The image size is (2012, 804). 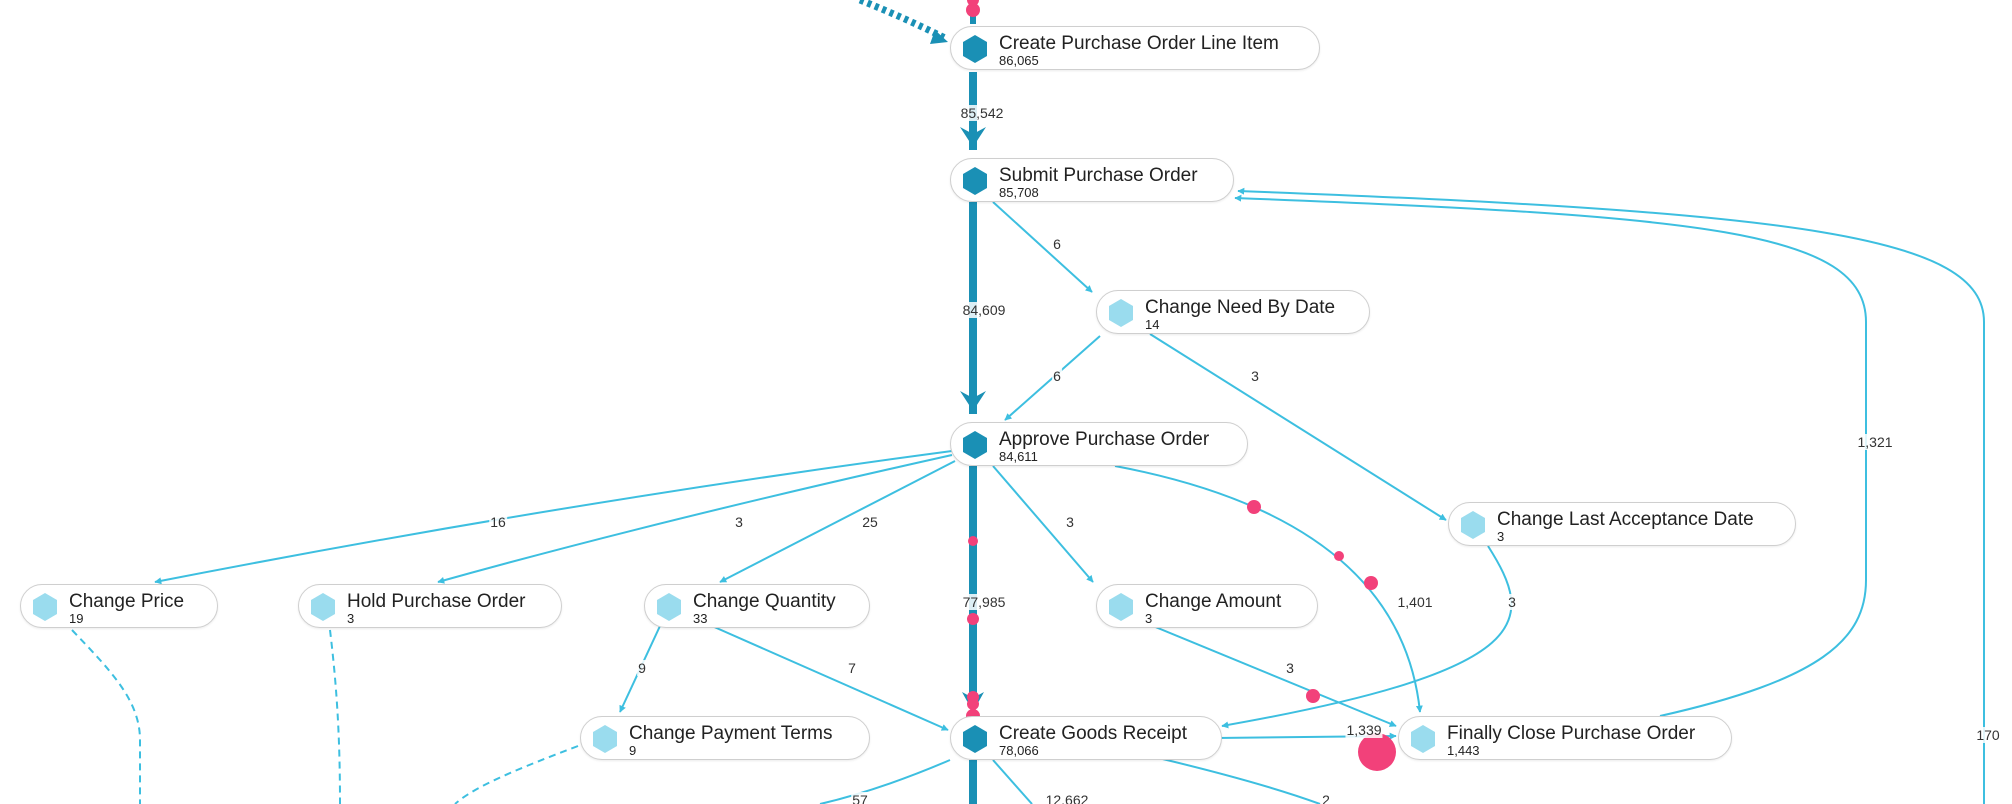 I want to click on arrow-incoming, so click(x=939, y=37).